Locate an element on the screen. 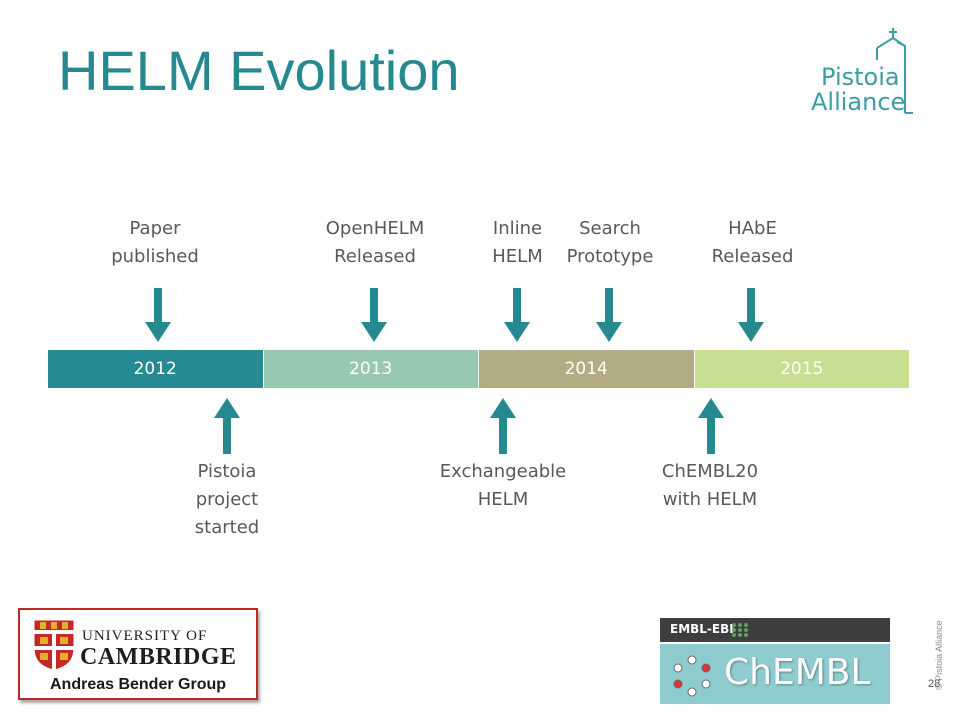 This screenshot has width=960, height=720. chembl-main-panel is located at coordinates (775, 674).